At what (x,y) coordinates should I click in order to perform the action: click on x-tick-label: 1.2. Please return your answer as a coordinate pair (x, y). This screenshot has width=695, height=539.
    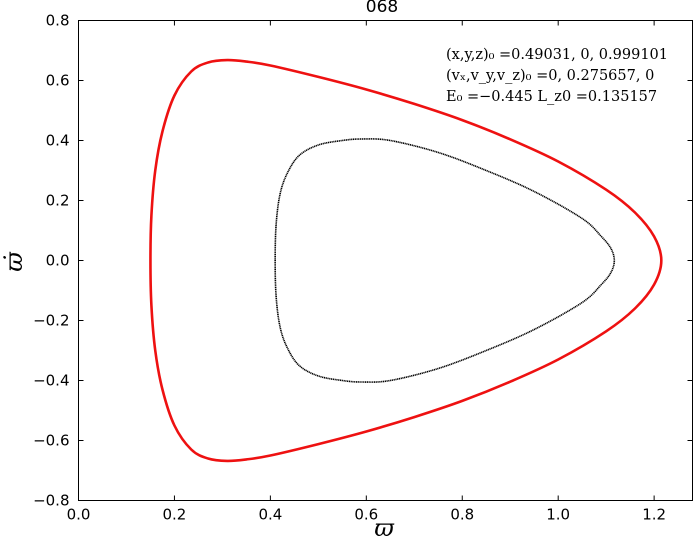
    Looking at the image, I should click on (654, 515).